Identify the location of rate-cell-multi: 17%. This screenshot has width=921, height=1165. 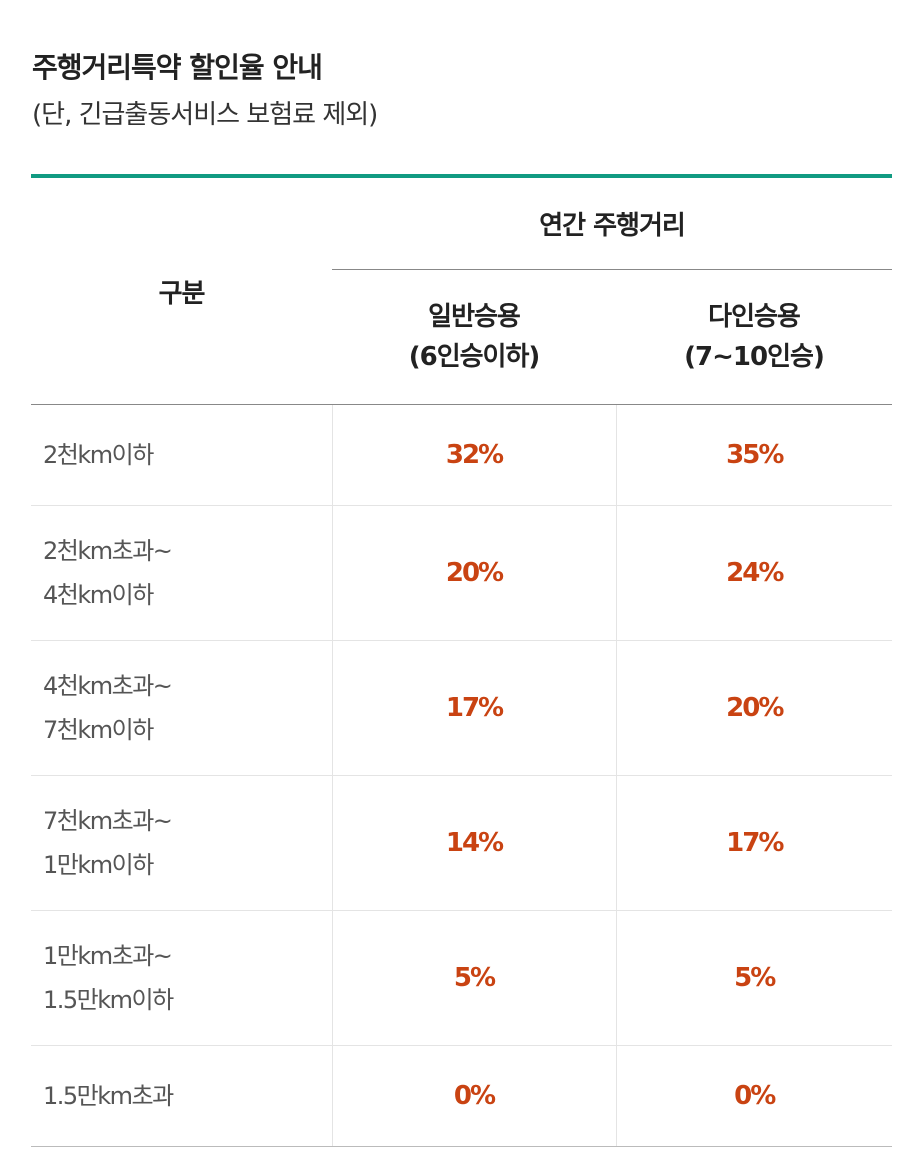
(754, 843).